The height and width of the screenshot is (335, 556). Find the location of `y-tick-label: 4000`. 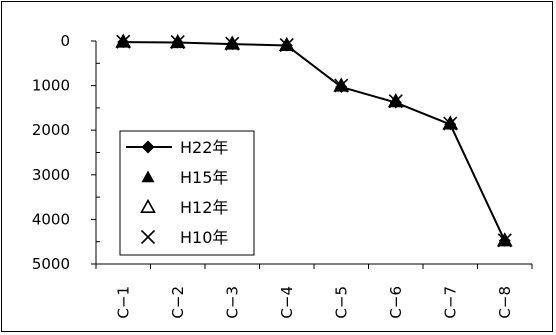

y-tick-label: 4000 is located at coordinates (51, 219).